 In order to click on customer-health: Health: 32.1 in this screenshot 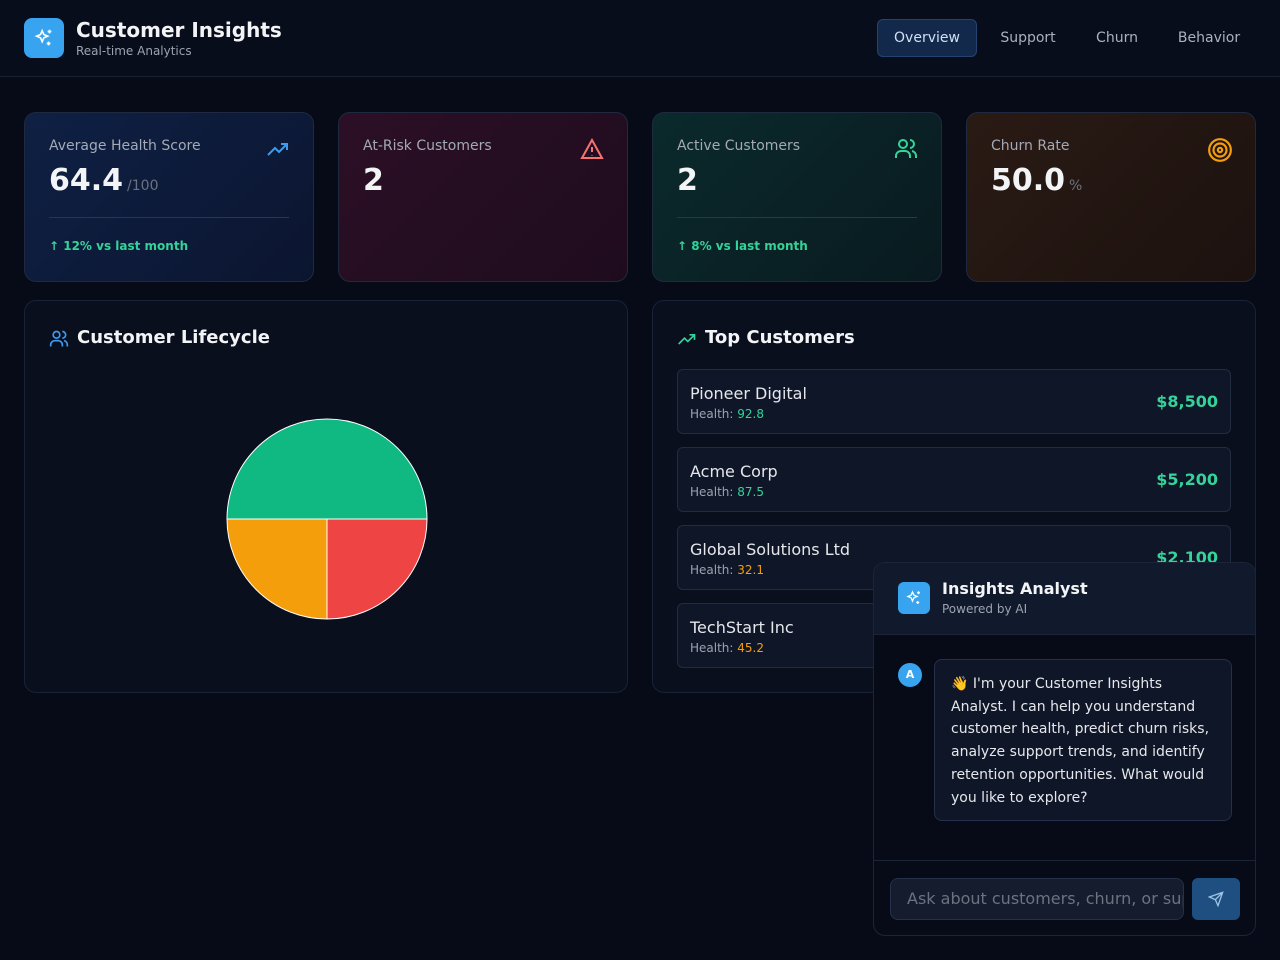, I will do `click(727, 570)`.